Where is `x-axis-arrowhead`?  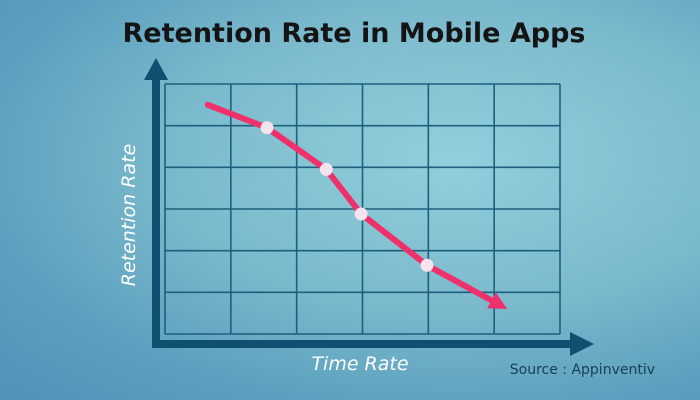 x-axis-arrowhead is located at coordinates (582, 344).